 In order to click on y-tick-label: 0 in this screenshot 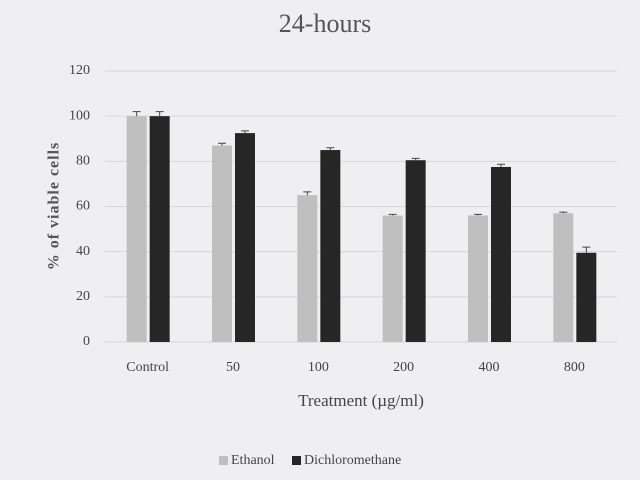, I will do `click(86, 341)`.